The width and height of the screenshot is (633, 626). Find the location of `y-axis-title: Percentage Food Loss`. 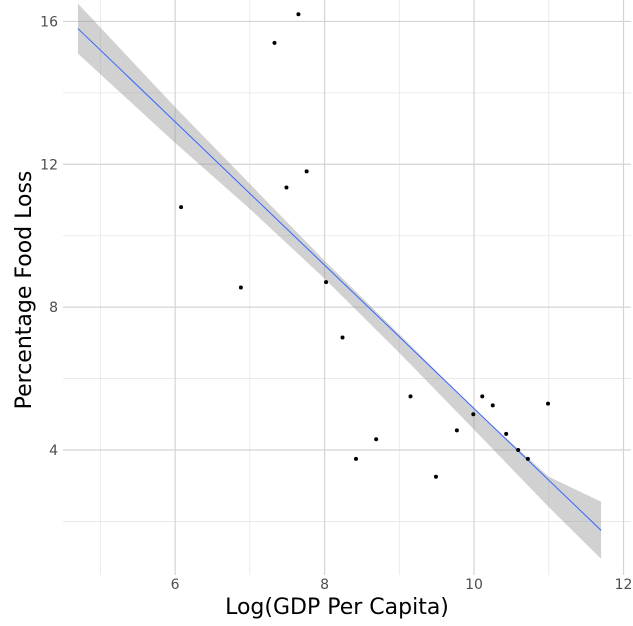

y-axis-title: Percentage Food Loss is located at coordinates (24, 290).